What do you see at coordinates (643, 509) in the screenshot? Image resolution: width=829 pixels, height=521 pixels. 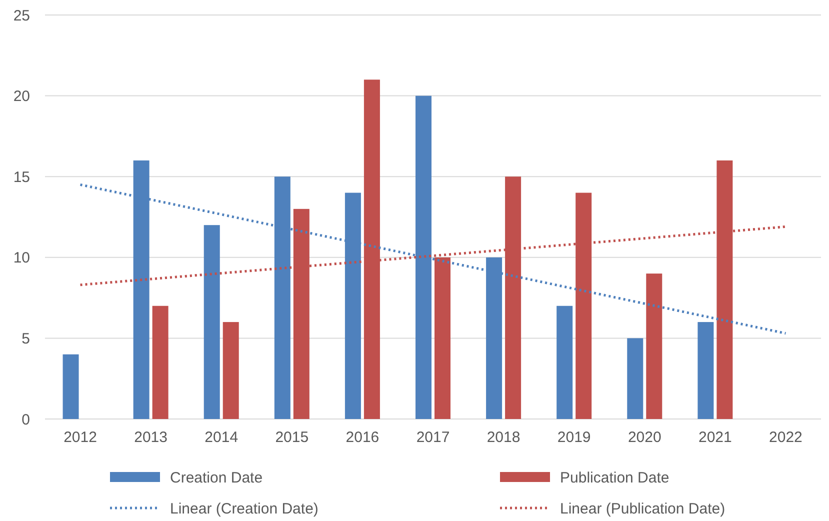 I see `legend-label: Linear (Publication Date)` at bounding box center [643, 509].